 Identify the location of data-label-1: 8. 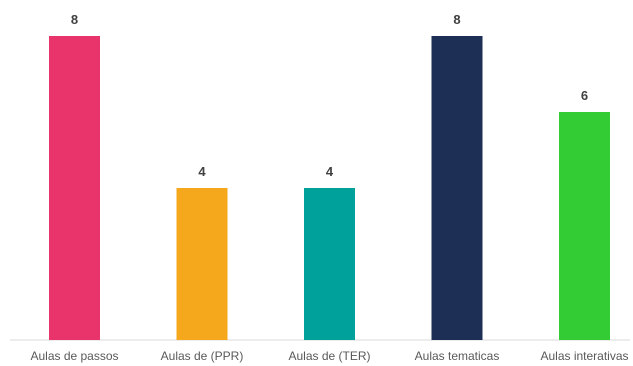
(74, 19).